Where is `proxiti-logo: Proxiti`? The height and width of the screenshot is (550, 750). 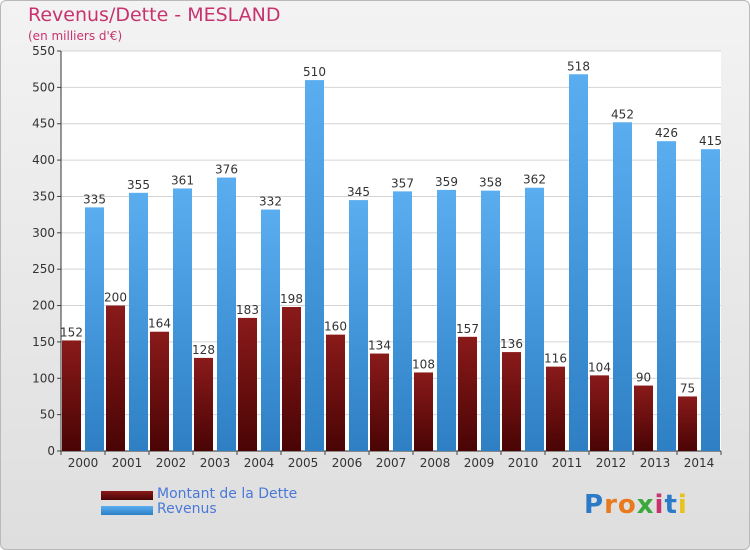 proxiti-logo: Proxiti is located at coordinates (636, 505).